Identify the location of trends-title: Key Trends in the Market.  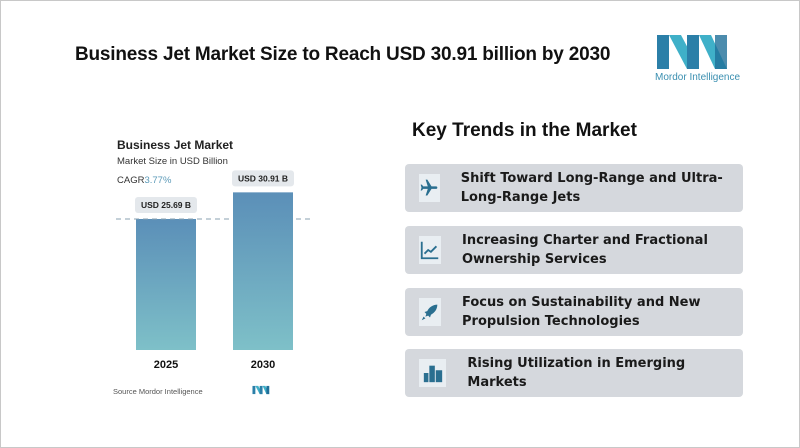
(524, 130).